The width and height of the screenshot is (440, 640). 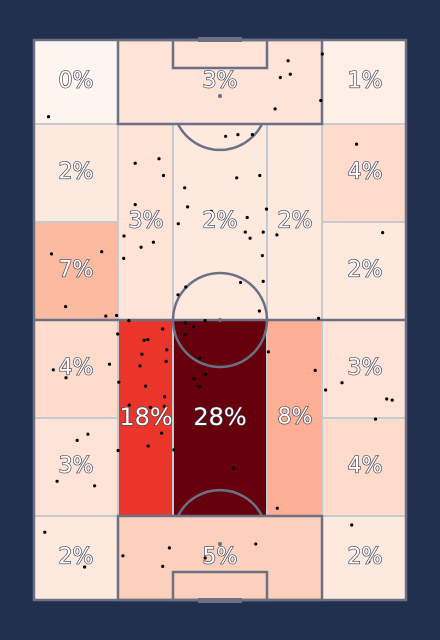 I want to click on heat-zone-z10, so click(x=364, y=271).